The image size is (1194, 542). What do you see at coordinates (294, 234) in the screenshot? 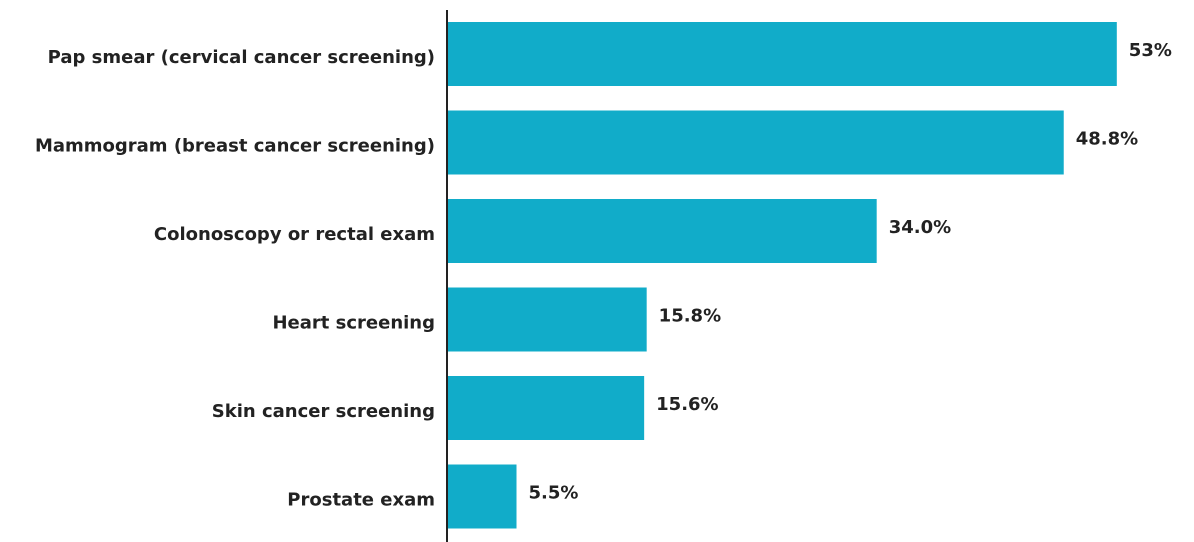
I see `category-label: Colonoscopy or rectal exam` at bounding box center [294, 234].